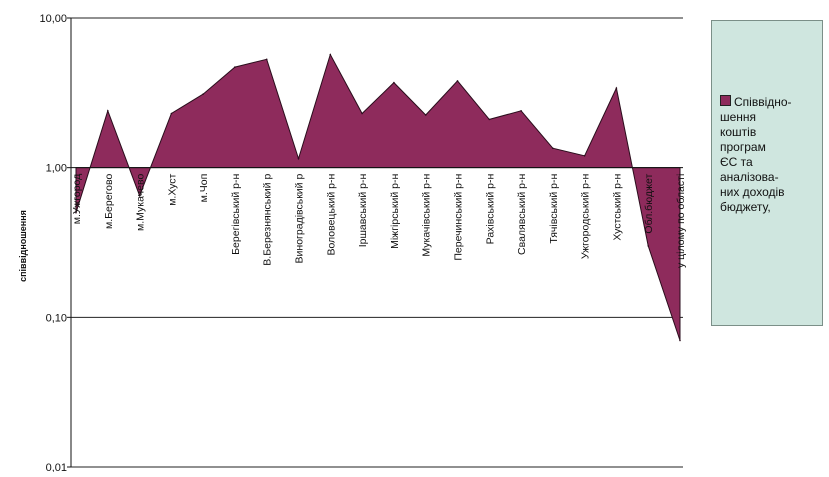 This screenshot has height=477, width=829. What do you see at coordinates (56, 467) in the screenshot?
I see `y-tick-label: 0,01` at bounding box center [56, 467].